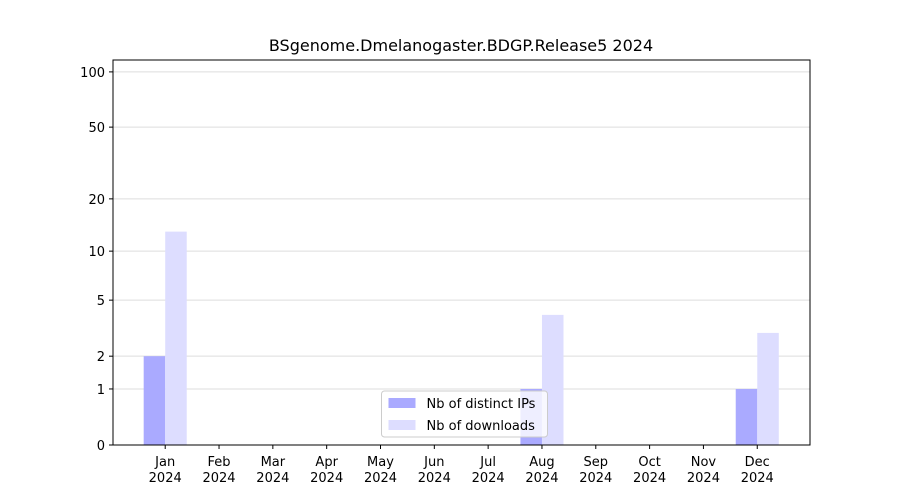  Describe the element at coordinates (101, 390) in the screenshot. I see `y-tick-label: 1` at that location.